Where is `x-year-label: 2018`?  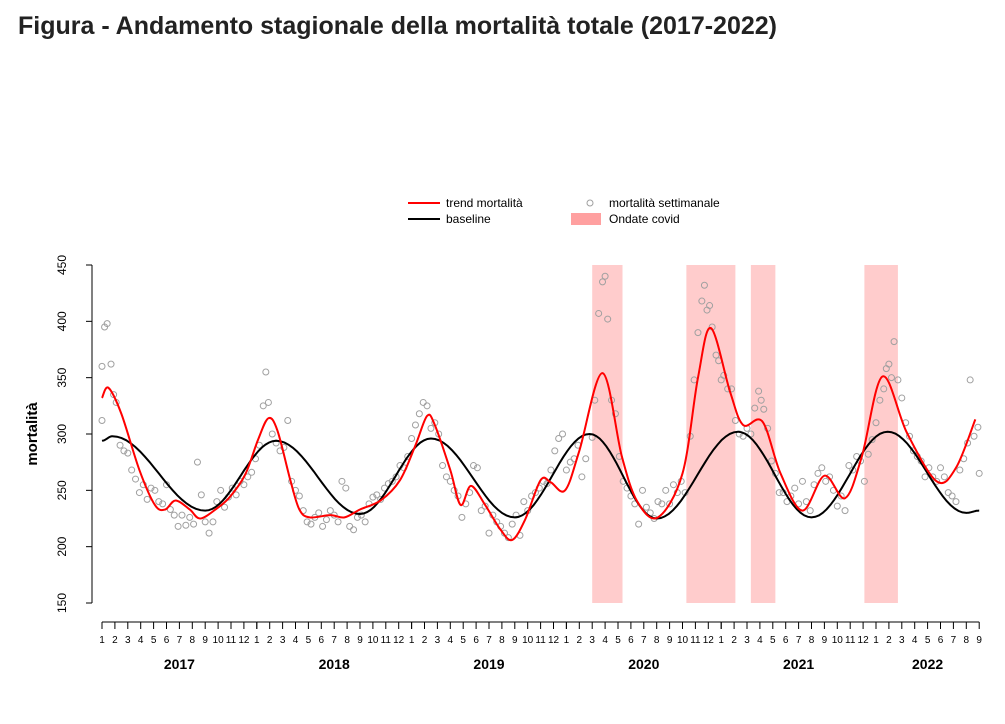 x-year-label: 2018 is located at coordinates (334, 664).